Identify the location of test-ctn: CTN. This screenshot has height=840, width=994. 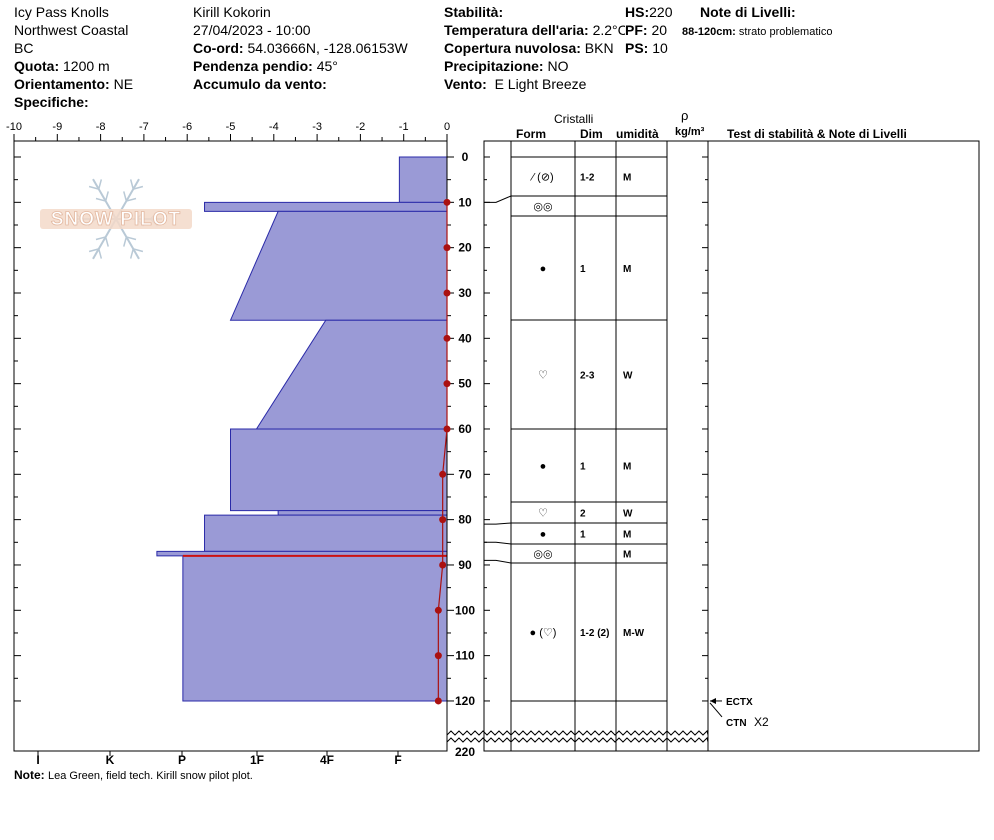
(736, 723).